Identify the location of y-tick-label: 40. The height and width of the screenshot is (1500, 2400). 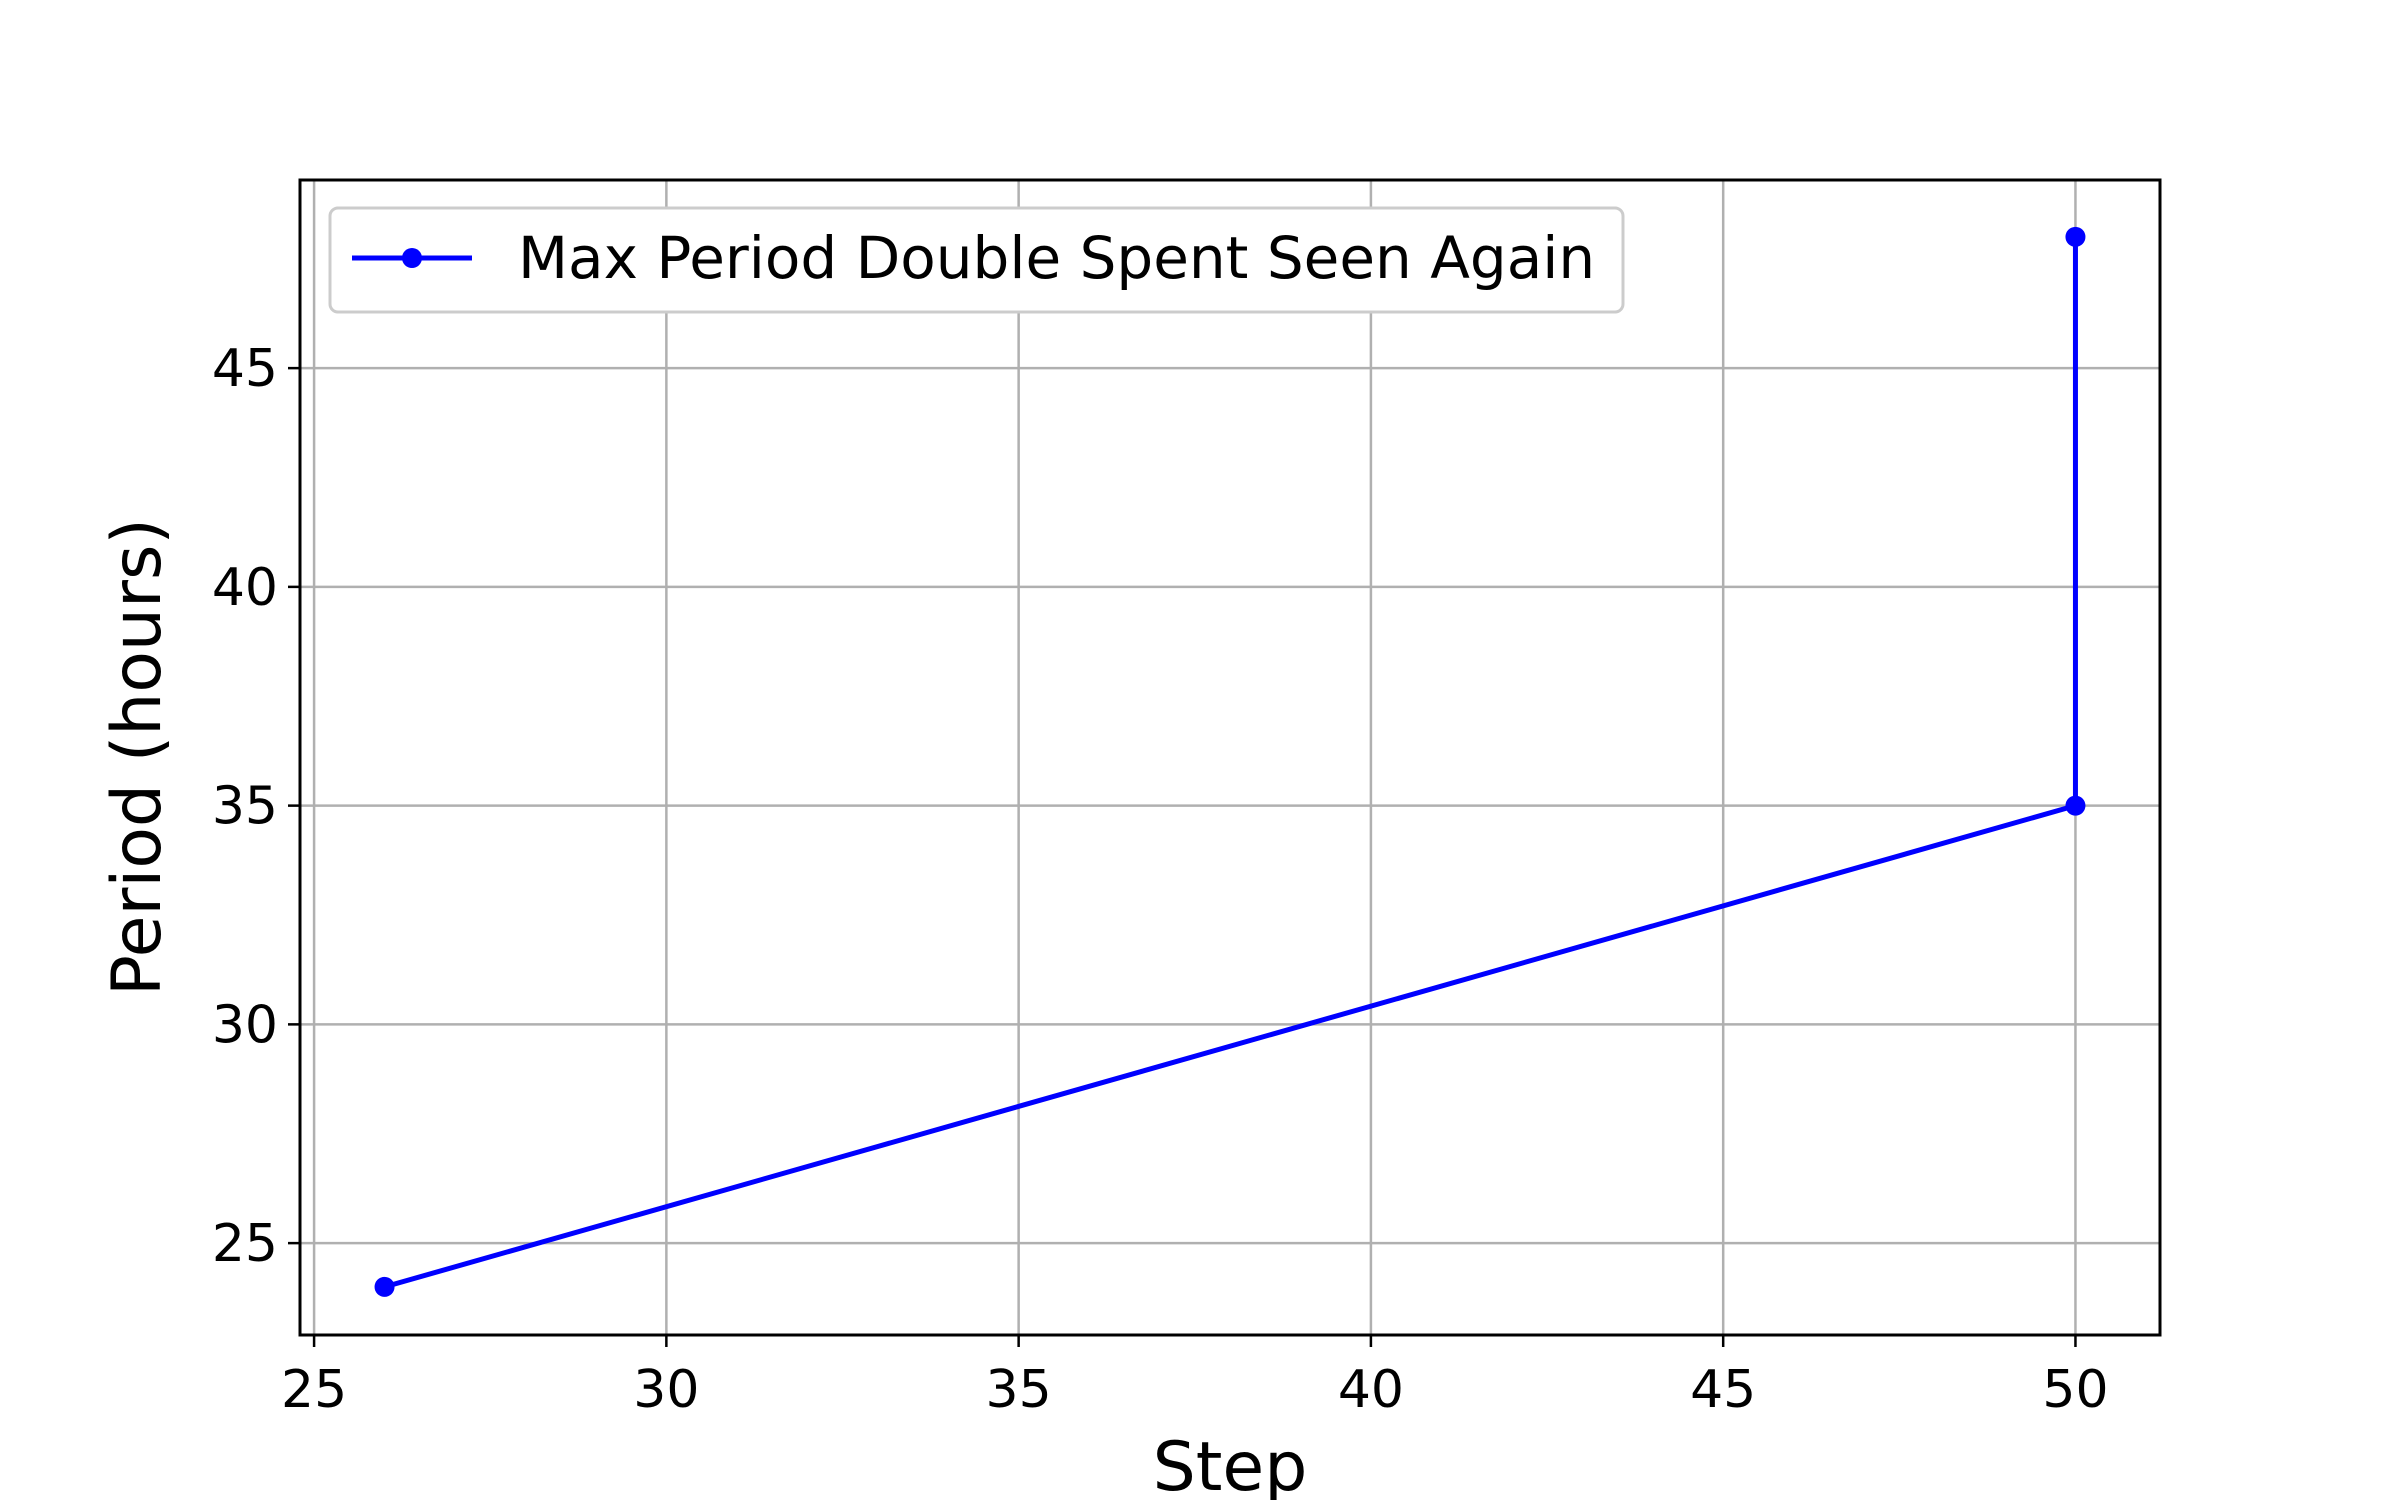
(245, 588).